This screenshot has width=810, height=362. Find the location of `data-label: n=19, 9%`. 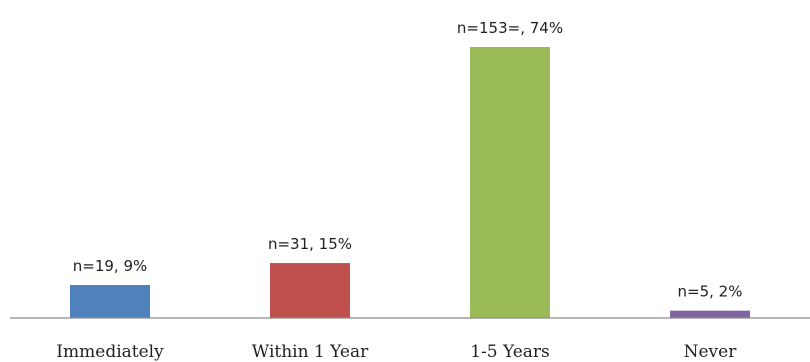

data-label: n=19, 9% is located at coordinates (110, 266).